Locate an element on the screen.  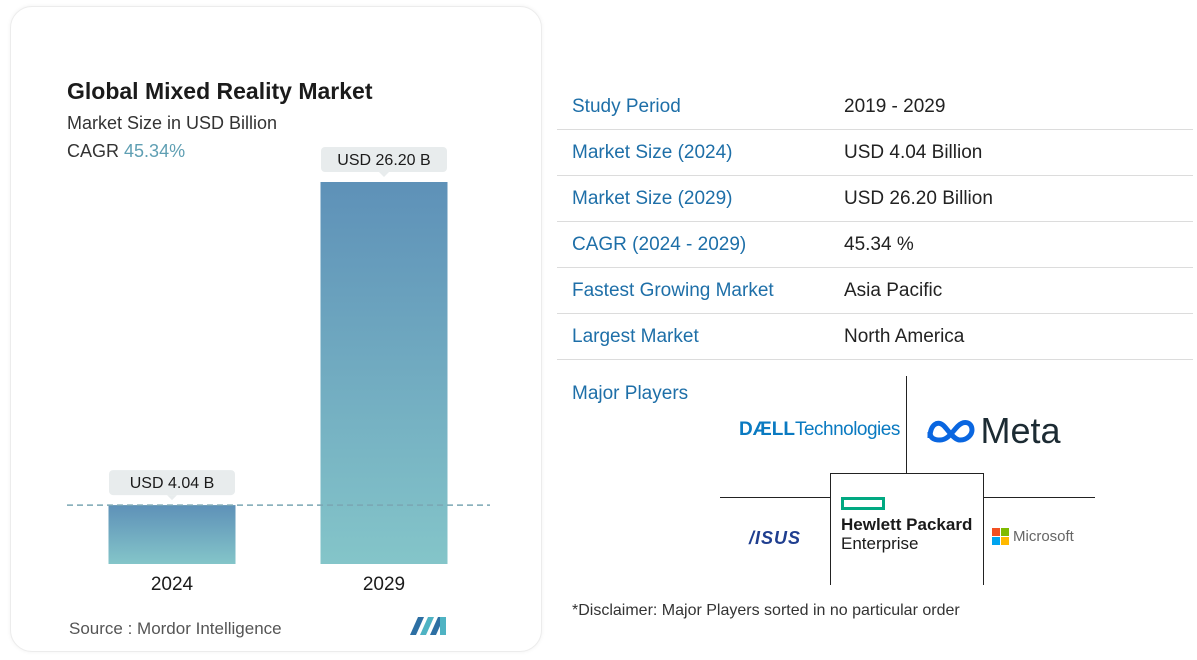
hpe-logo: Hewlett Packard Enterprise is located at coordinates (906, 525).